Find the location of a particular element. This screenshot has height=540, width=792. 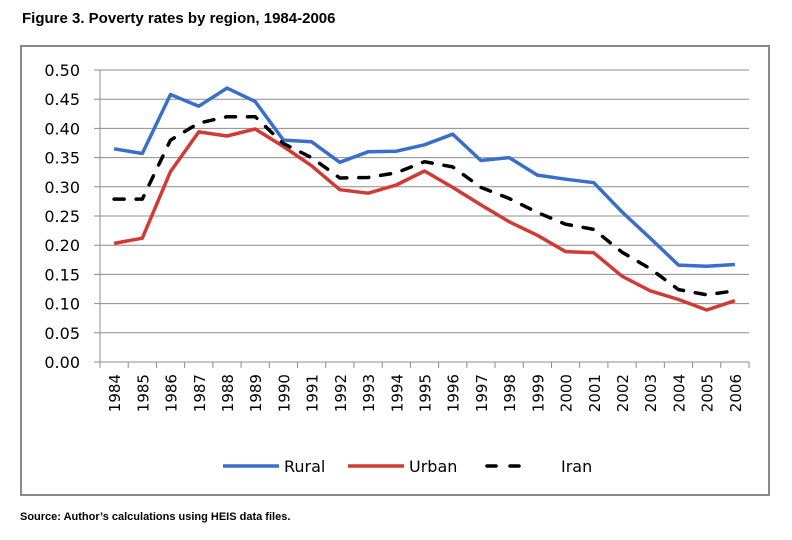

x-tick-label: 1991 is located at coordinates (313, 393).